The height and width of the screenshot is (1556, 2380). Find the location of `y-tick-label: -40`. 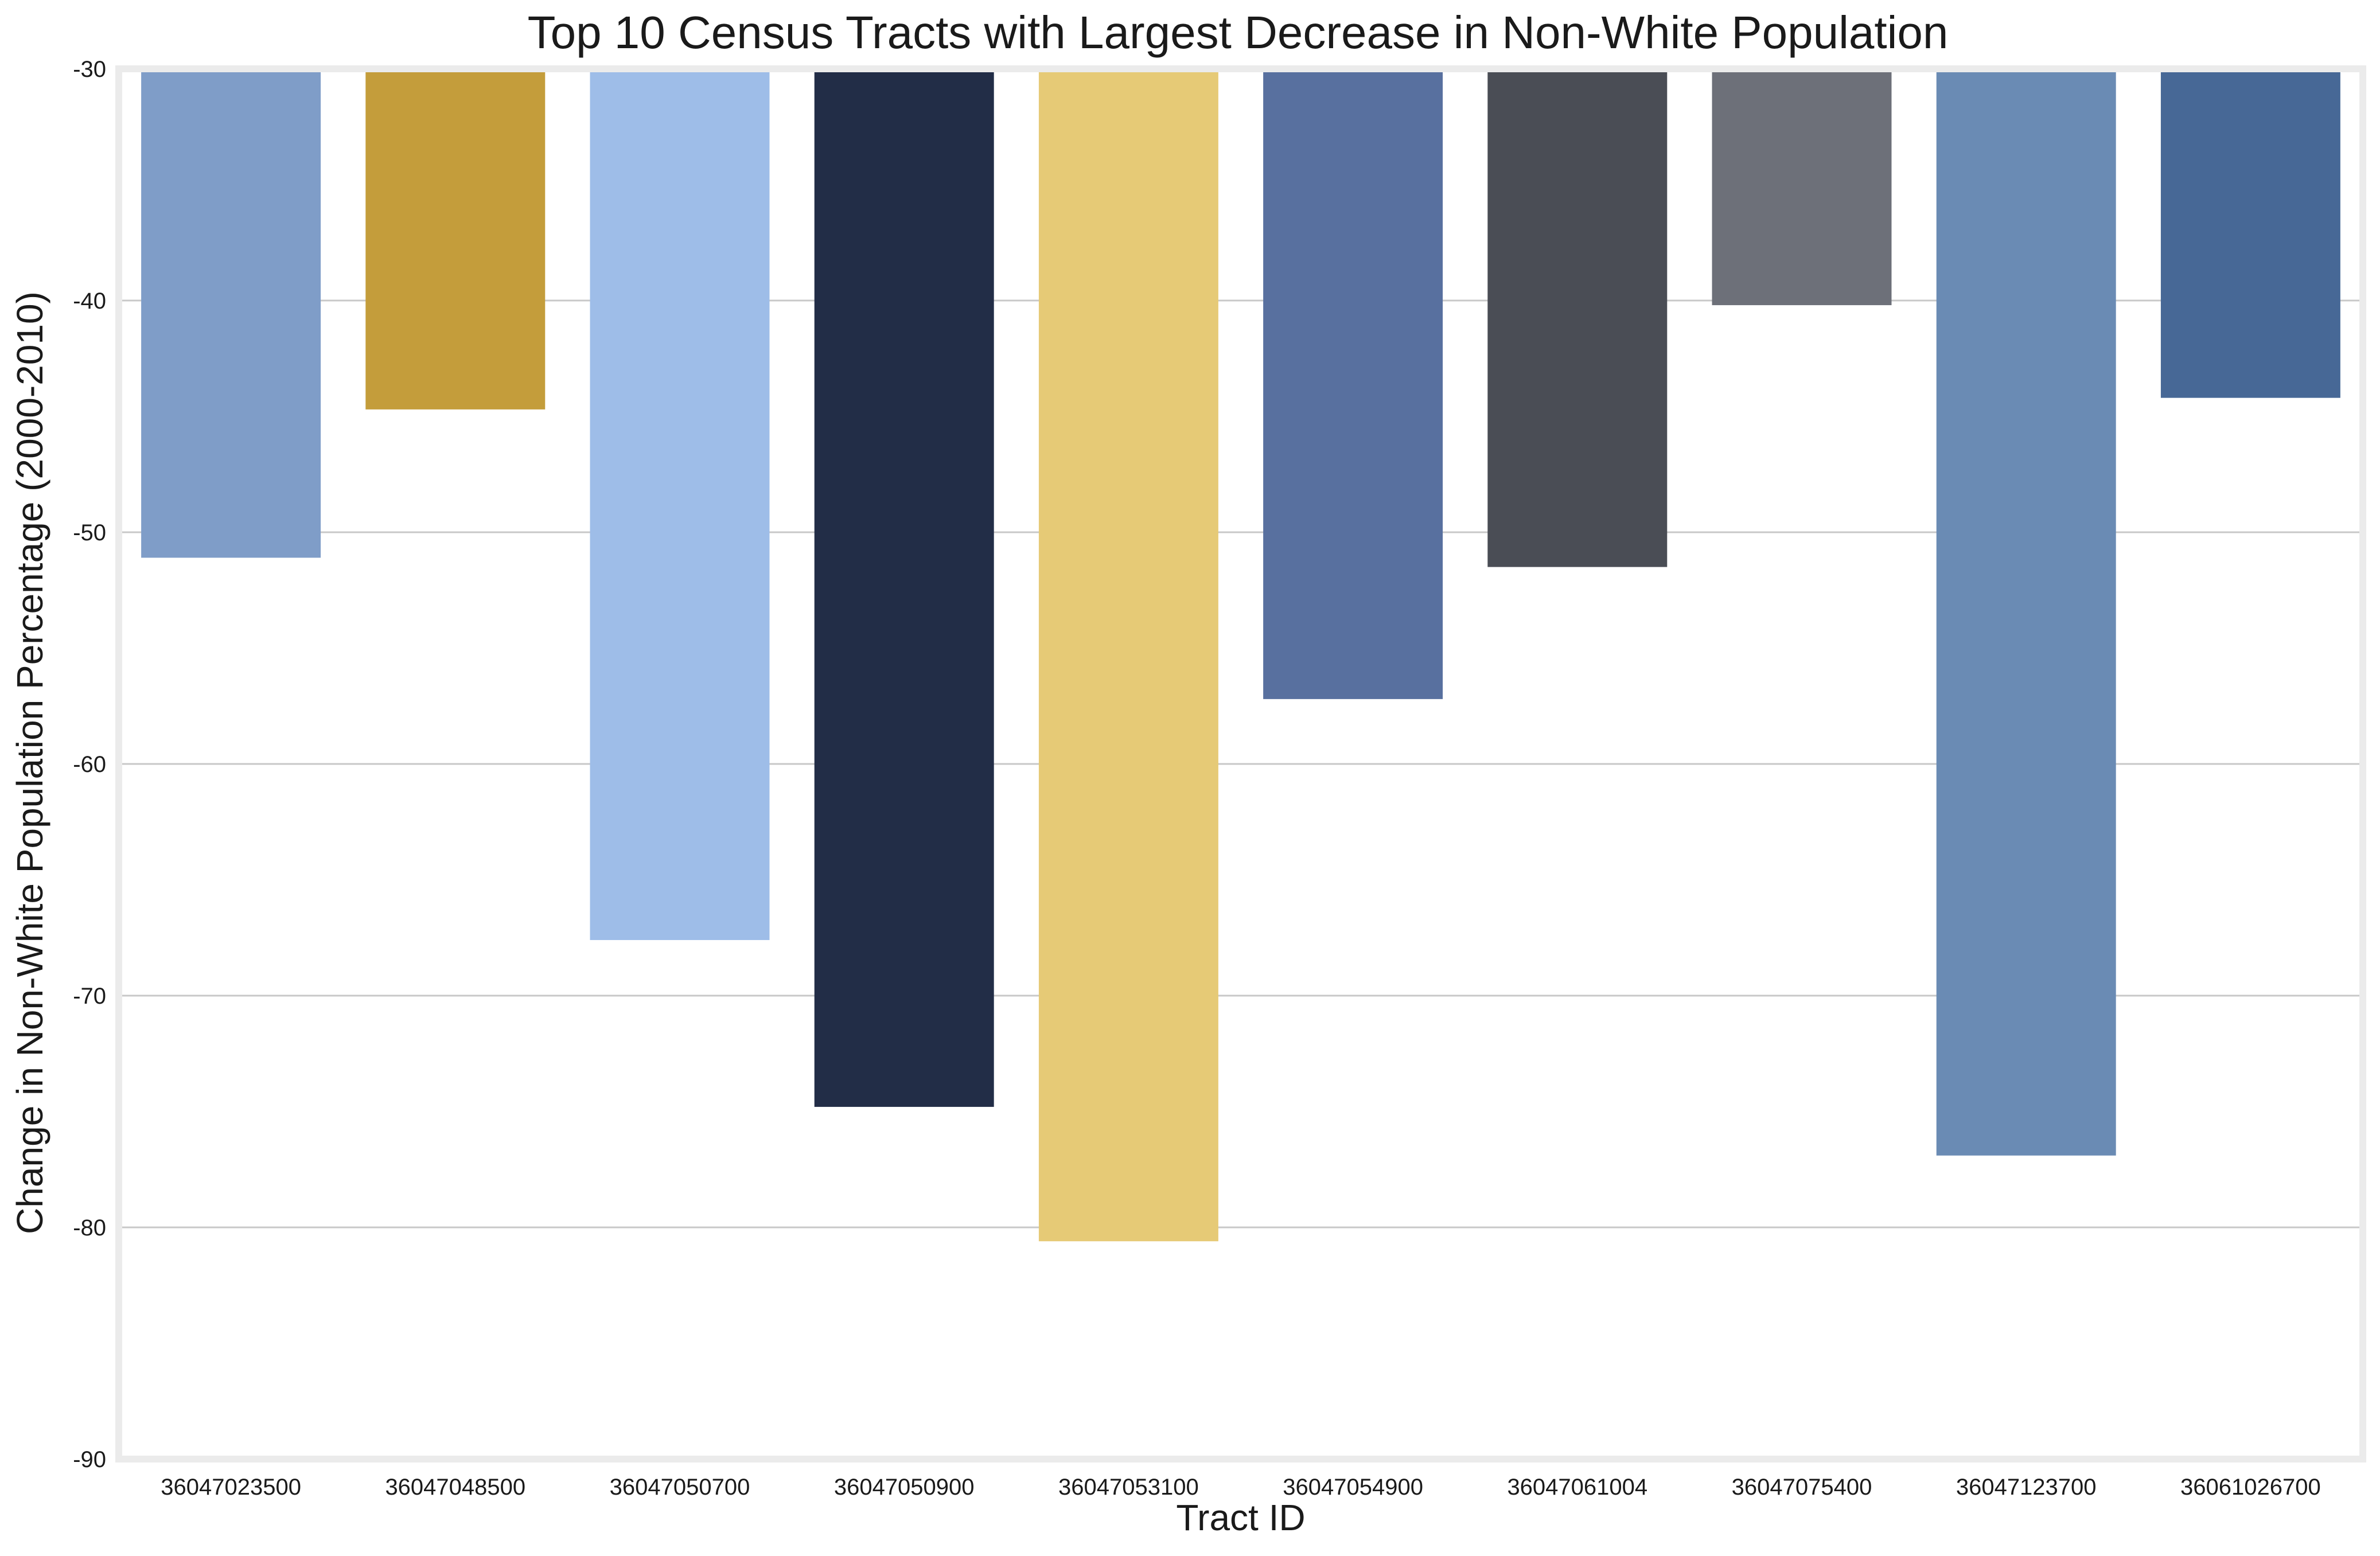

y-tick-label: -40 is located at coordinates (89, 301).